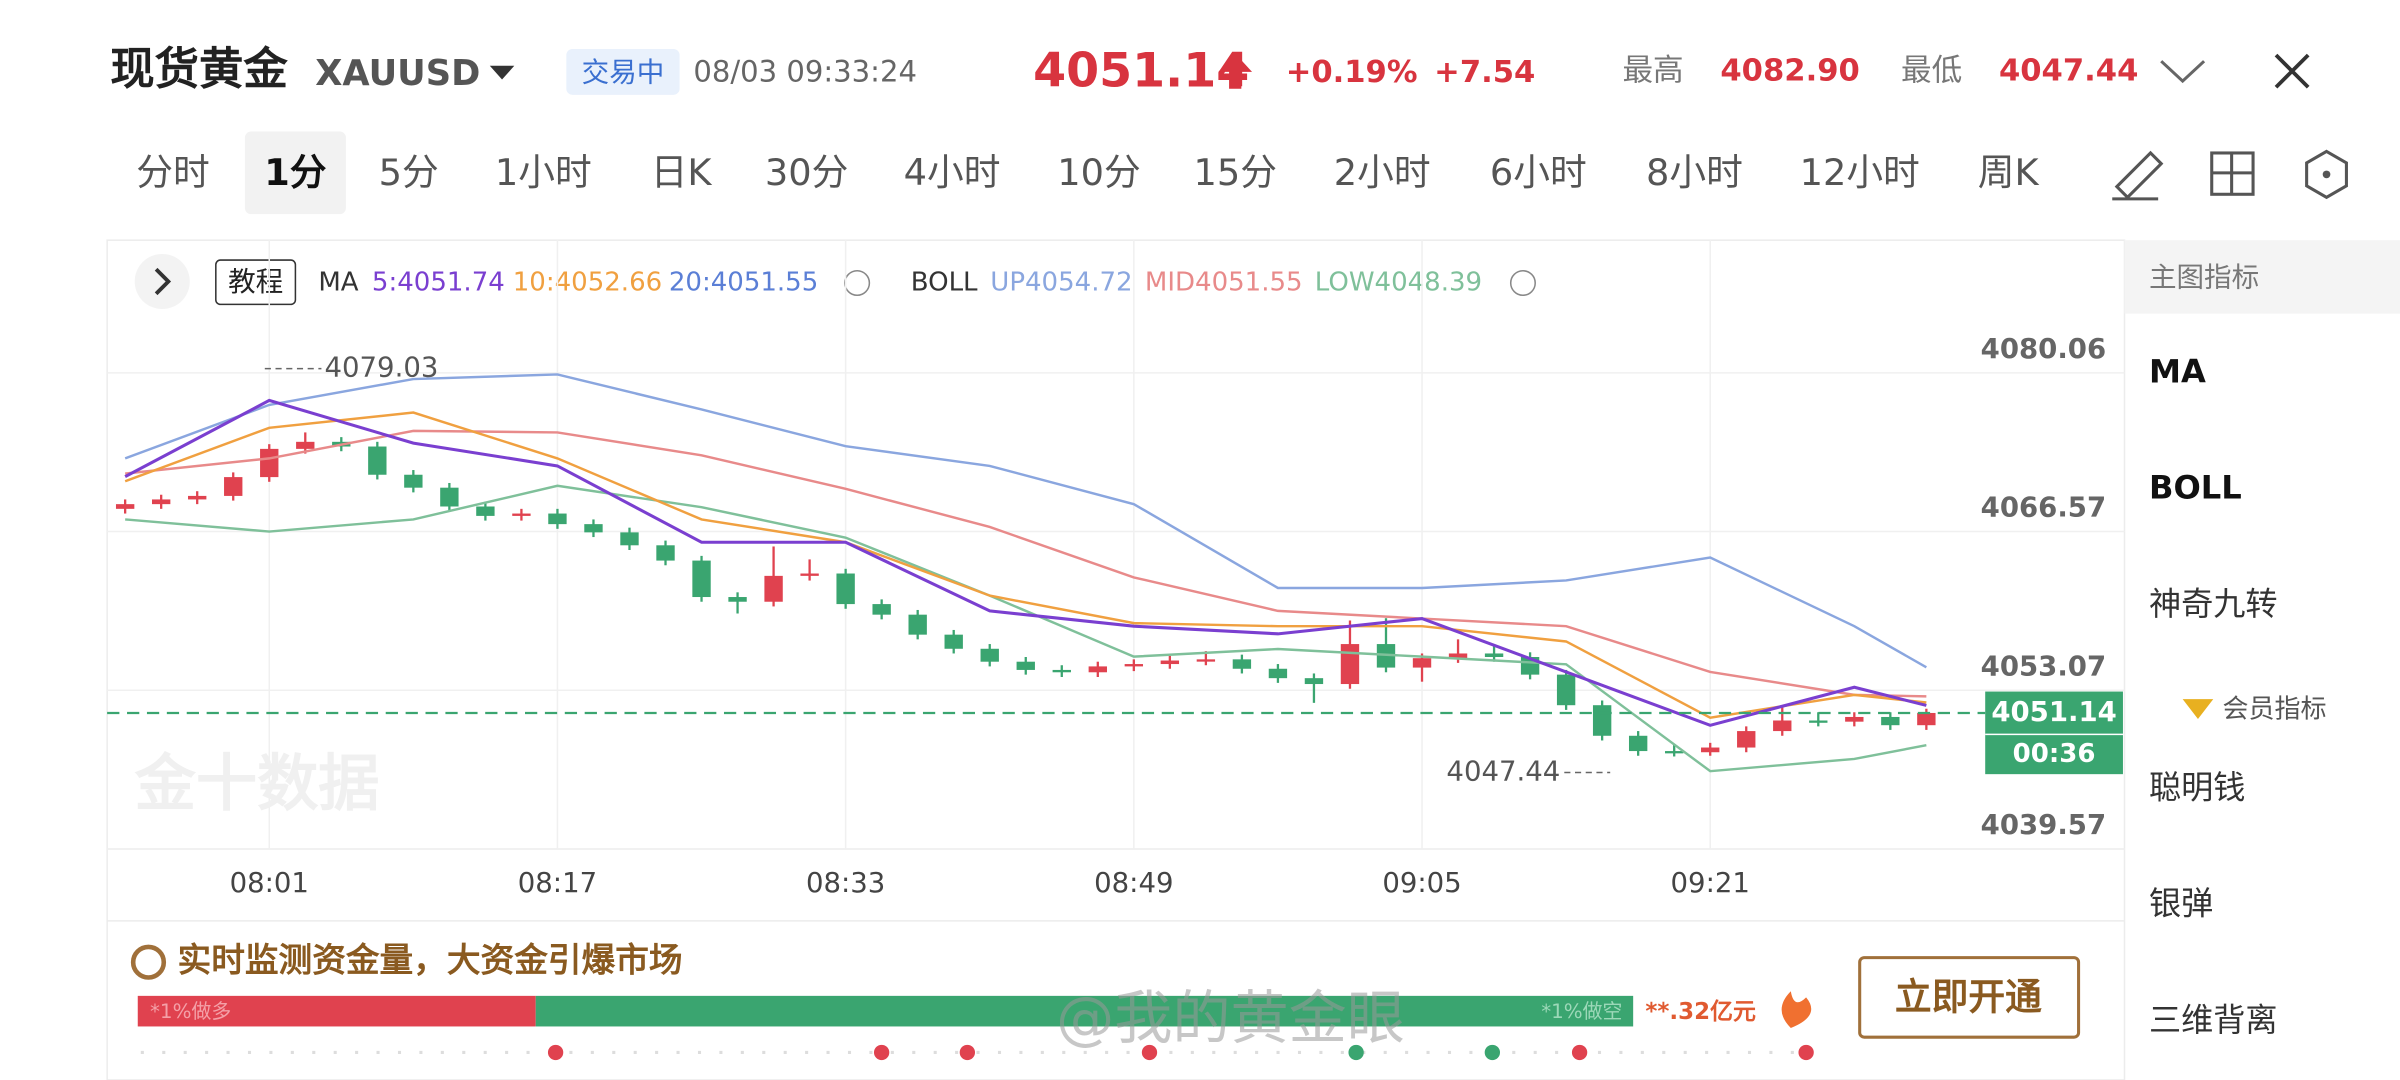  I want to click on period-tab: 12小时, so click(1860, 172).